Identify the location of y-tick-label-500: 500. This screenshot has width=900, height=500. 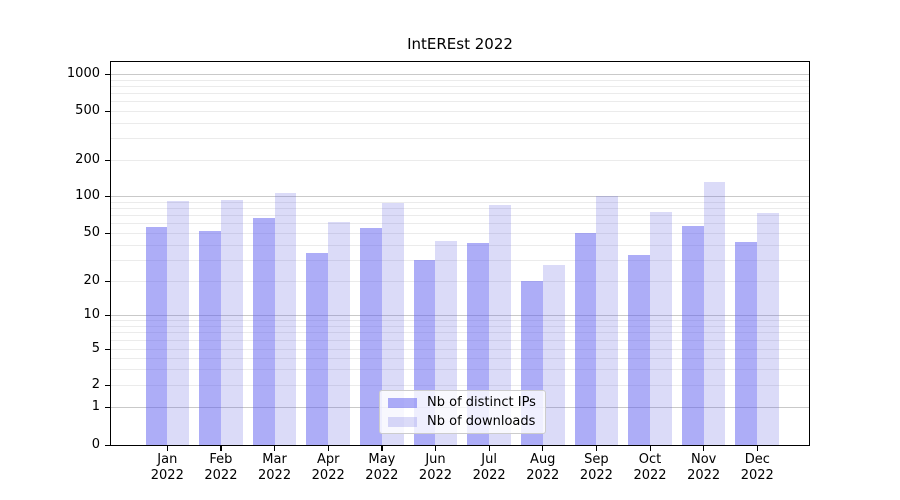
(87, 110).